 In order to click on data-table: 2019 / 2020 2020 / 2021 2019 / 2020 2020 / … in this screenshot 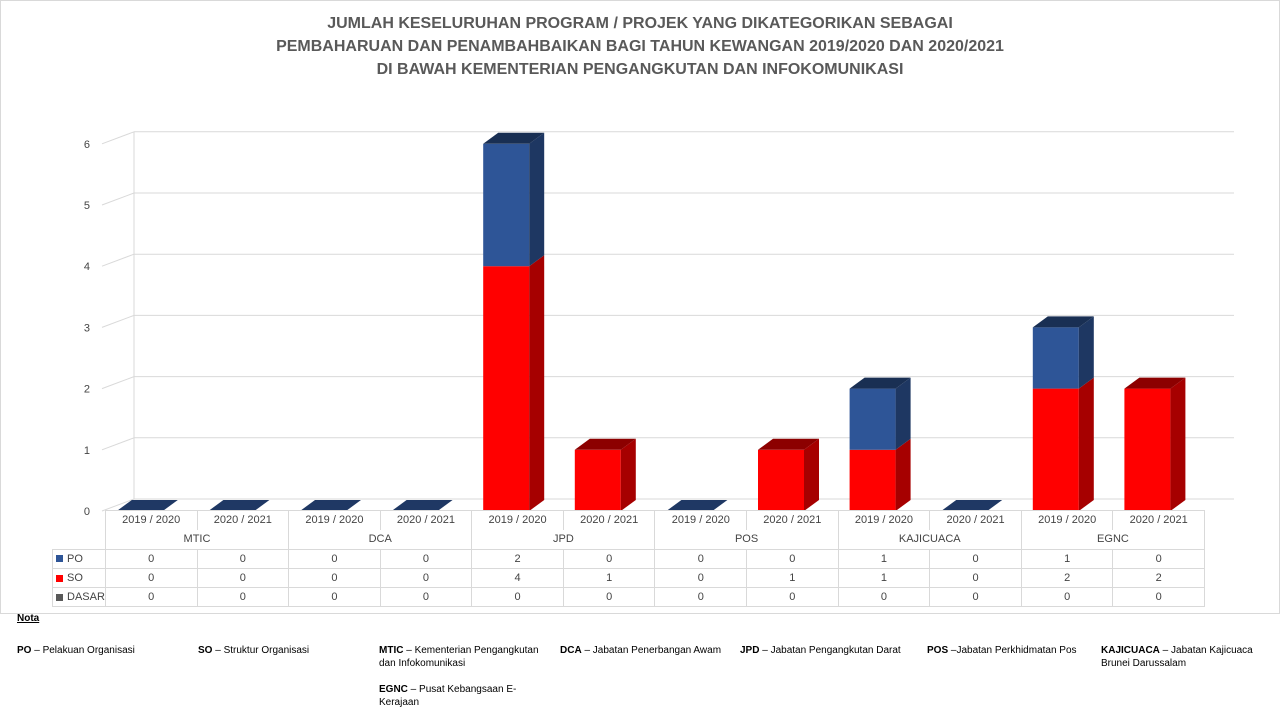, I will do `click(629, 558)`.